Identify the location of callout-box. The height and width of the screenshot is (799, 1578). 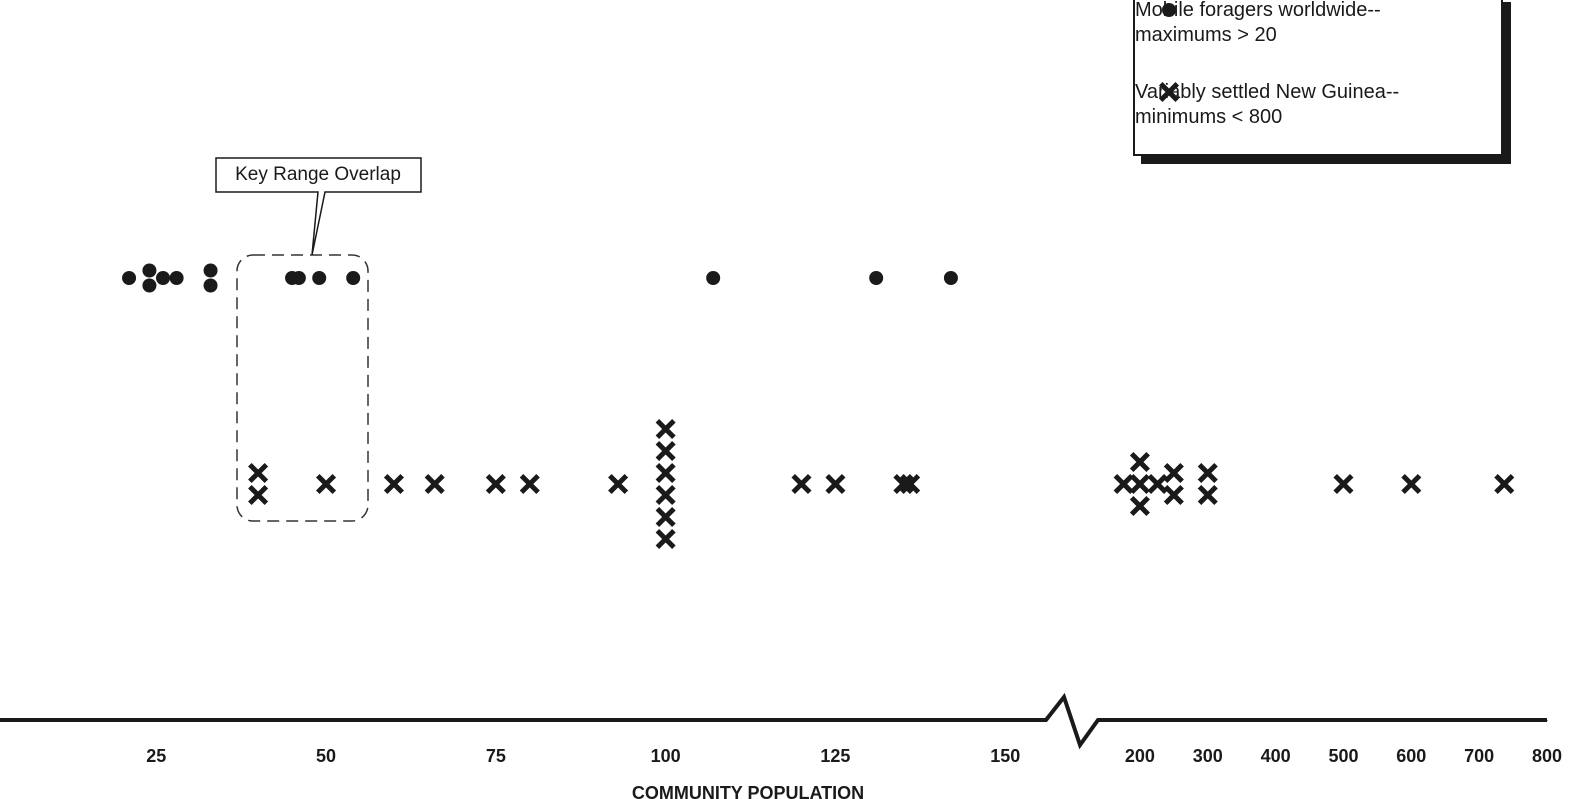
(318, 206).